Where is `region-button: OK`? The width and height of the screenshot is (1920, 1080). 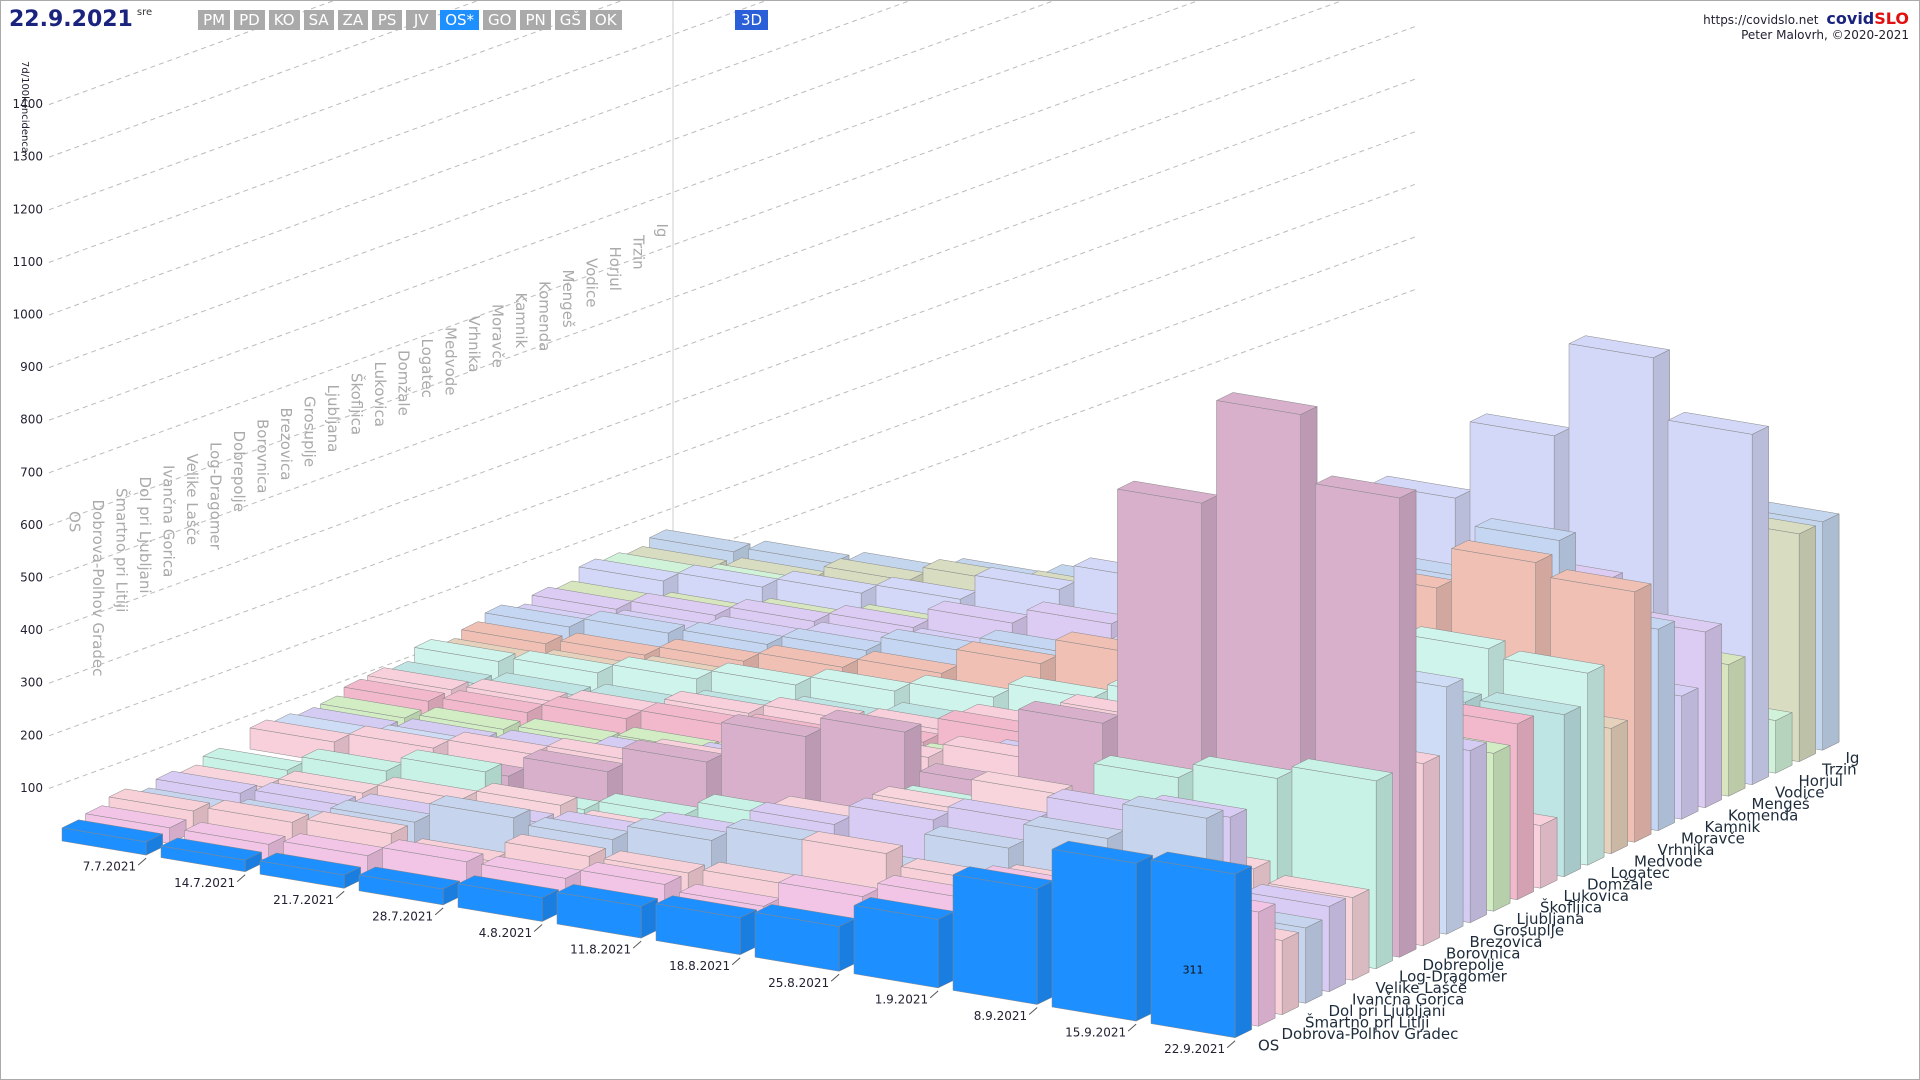 region-button: OK is located at coordinates (605, 20).